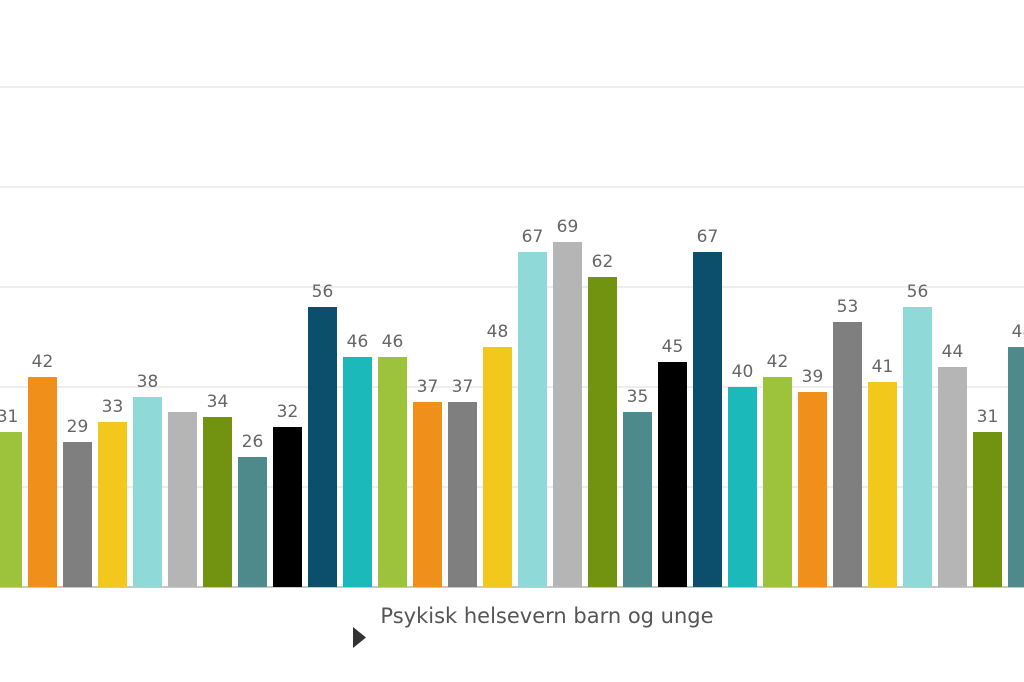 This screenshot has width=1024, height=682. Describe the element at coordinates (113, 407) in the screenshot. I see `data-label: 33` at that location.